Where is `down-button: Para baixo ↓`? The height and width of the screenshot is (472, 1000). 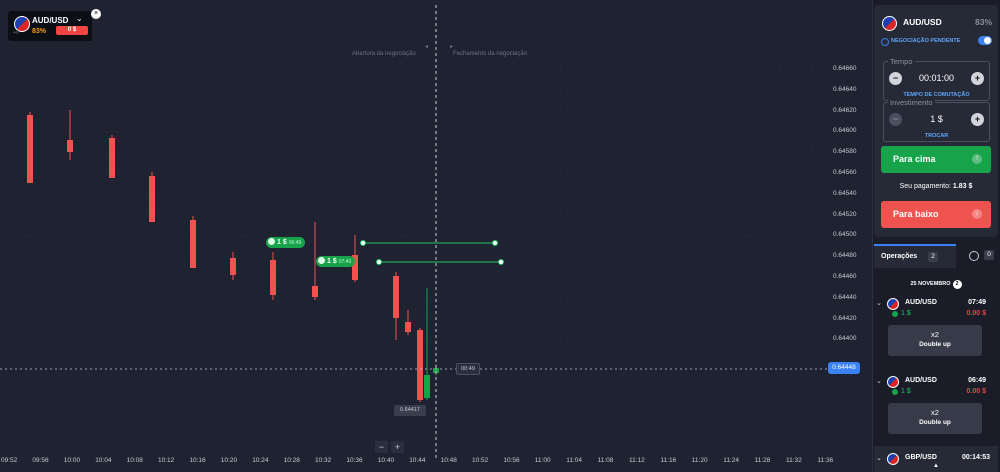 down-button: Para baixo ↓ is located at coordinates (936, 214).